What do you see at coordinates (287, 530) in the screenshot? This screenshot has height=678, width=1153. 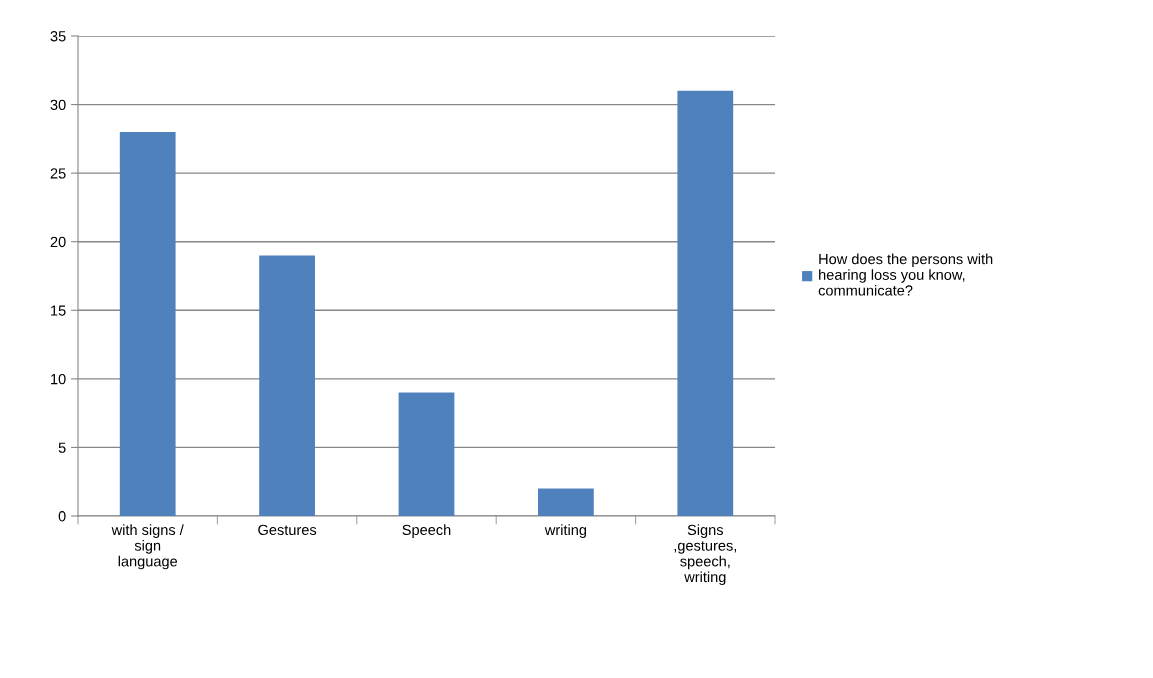 I see `x-tick-label: Gestures` at bounding box center [287, 530].